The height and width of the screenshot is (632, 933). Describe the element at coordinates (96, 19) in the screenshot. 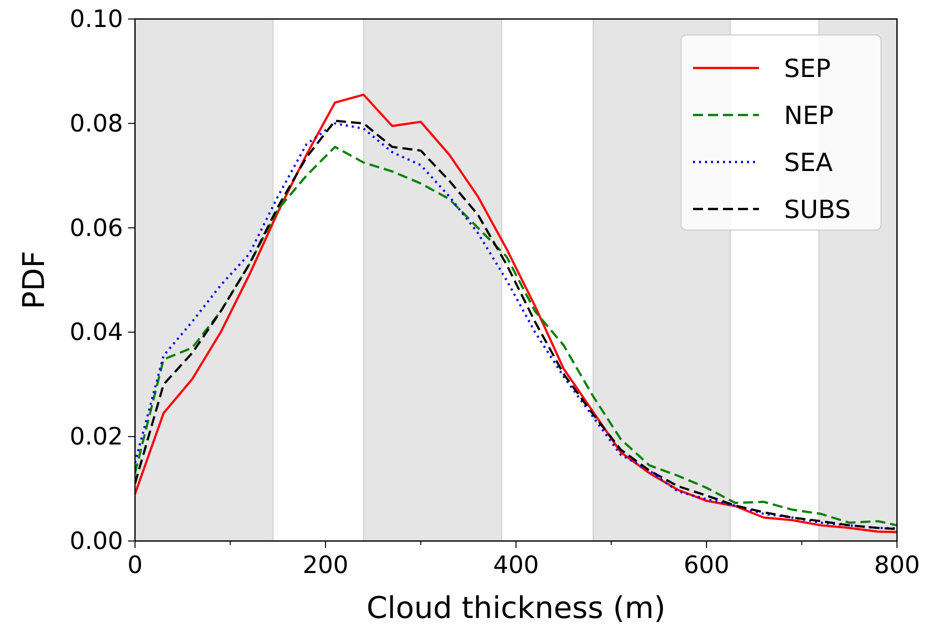

I see `y-tick-label: 0.10` at that location.